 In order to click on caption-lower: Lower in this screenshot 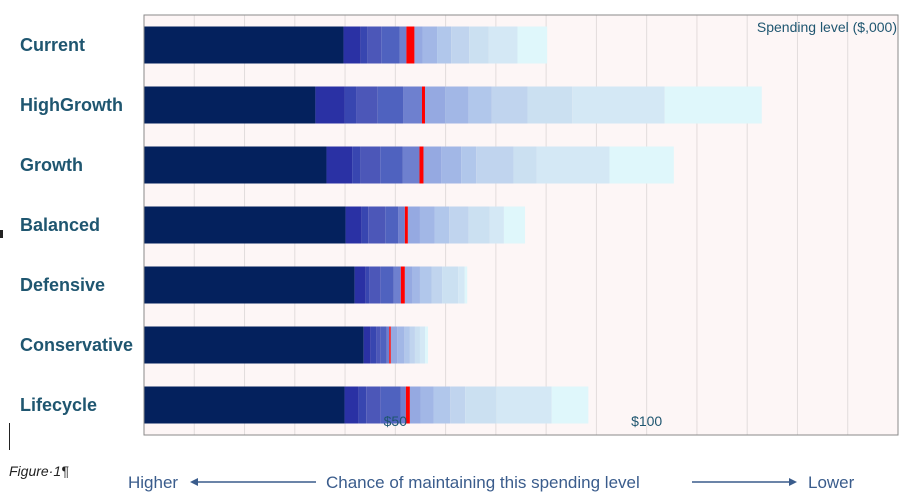, I will do `click(831, 482)`.